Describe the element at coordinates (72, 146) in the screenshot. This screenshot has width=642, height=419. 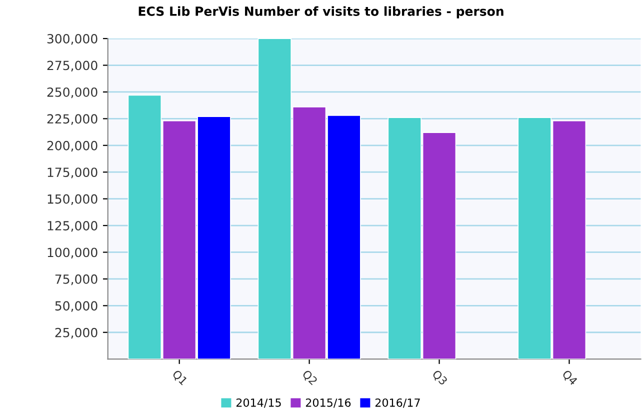
I see `y-tick-label: 200,000` at that location.